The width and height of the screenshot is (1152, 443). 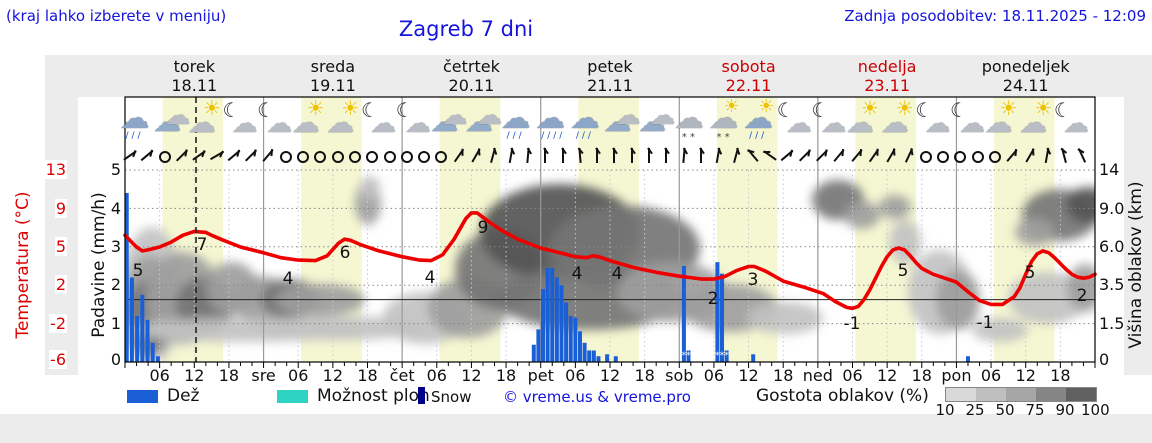 I want to click on time-axis-day-sre: sre, so click(x=263, y=375).